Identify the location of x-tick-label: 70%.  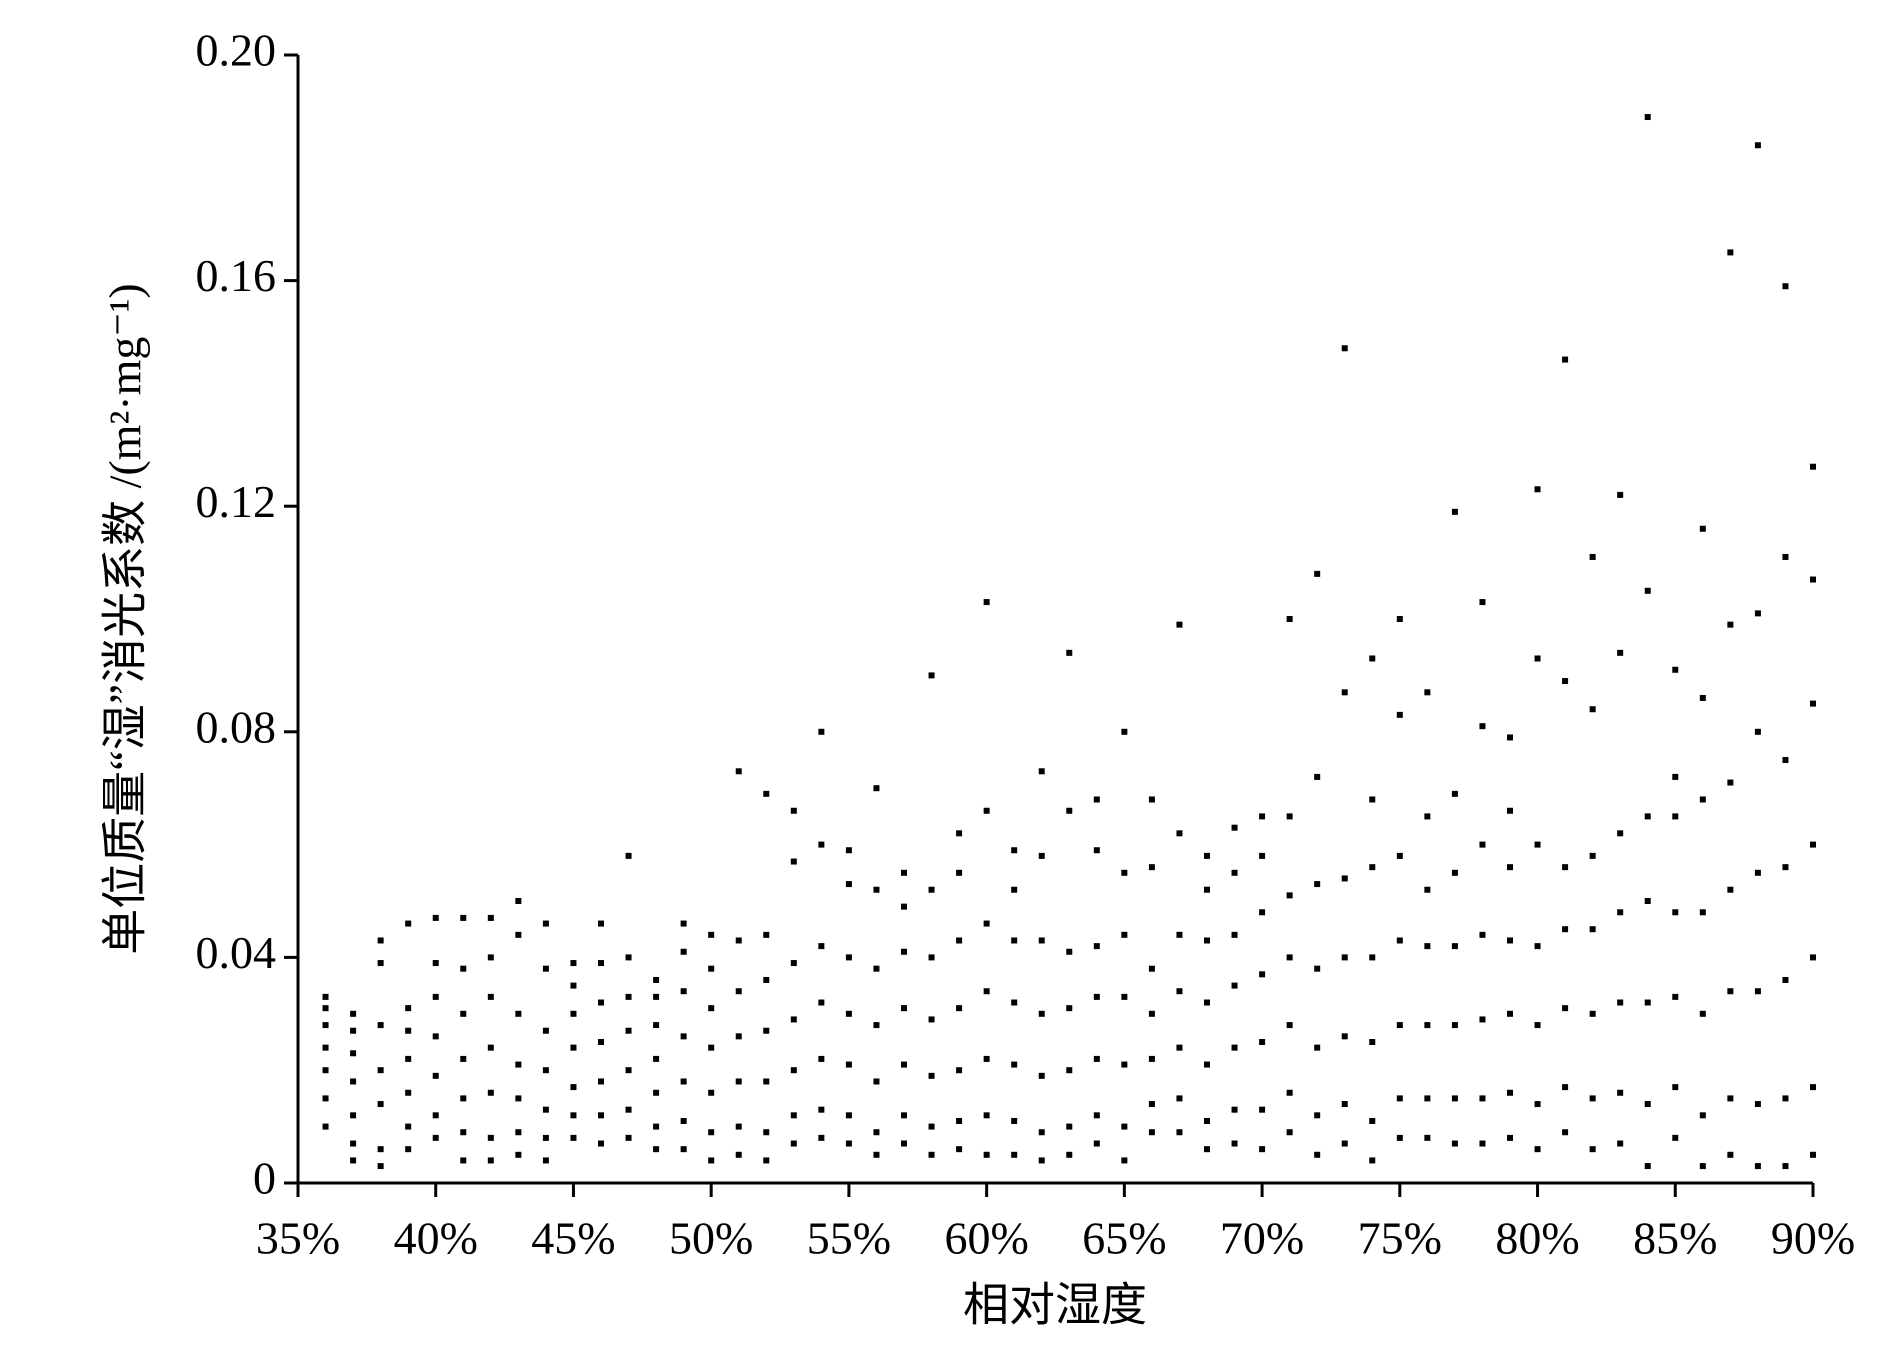
(1262, 1238).